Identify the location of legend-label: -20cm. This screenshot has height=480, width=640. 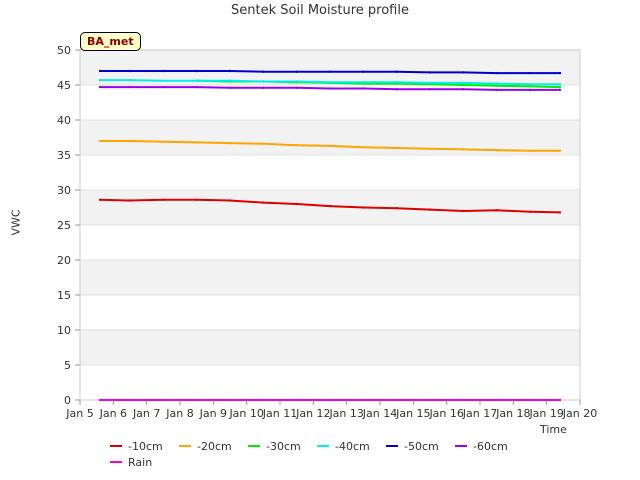
(214, 446).